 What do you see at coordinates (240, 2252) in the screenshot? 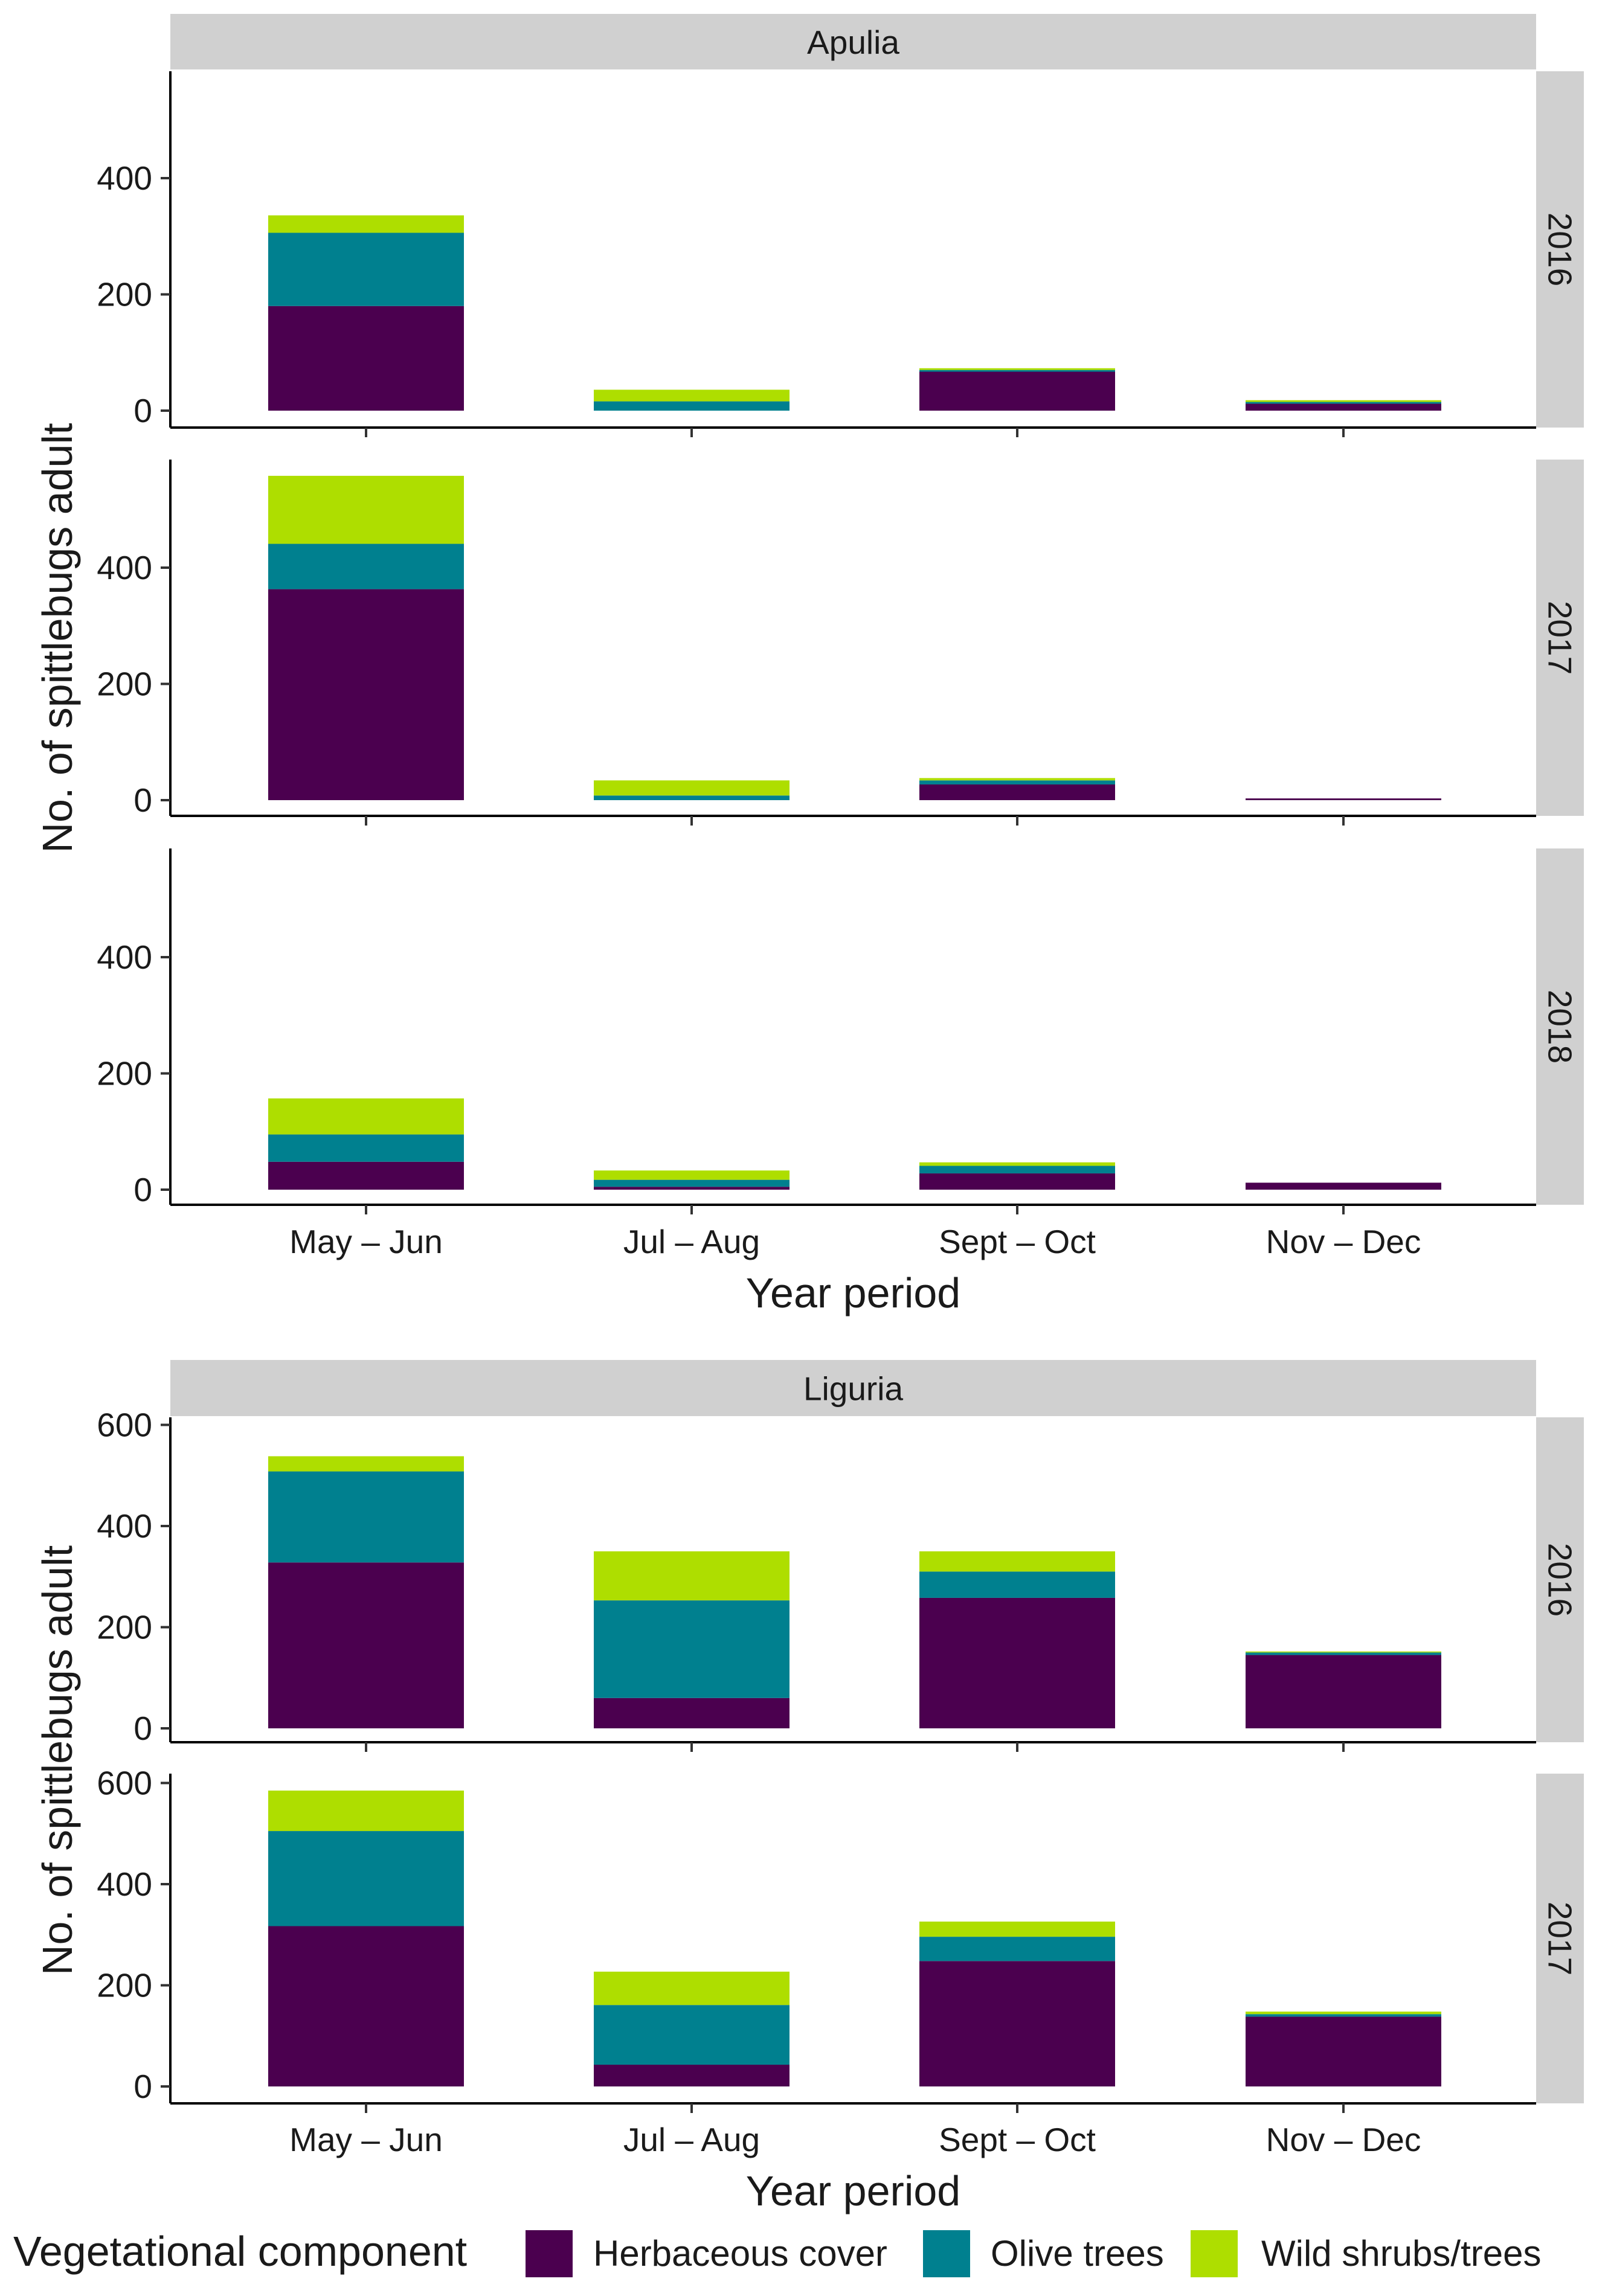
I see `legend-title: Vegetational component` at bounding box center [240, 2252].